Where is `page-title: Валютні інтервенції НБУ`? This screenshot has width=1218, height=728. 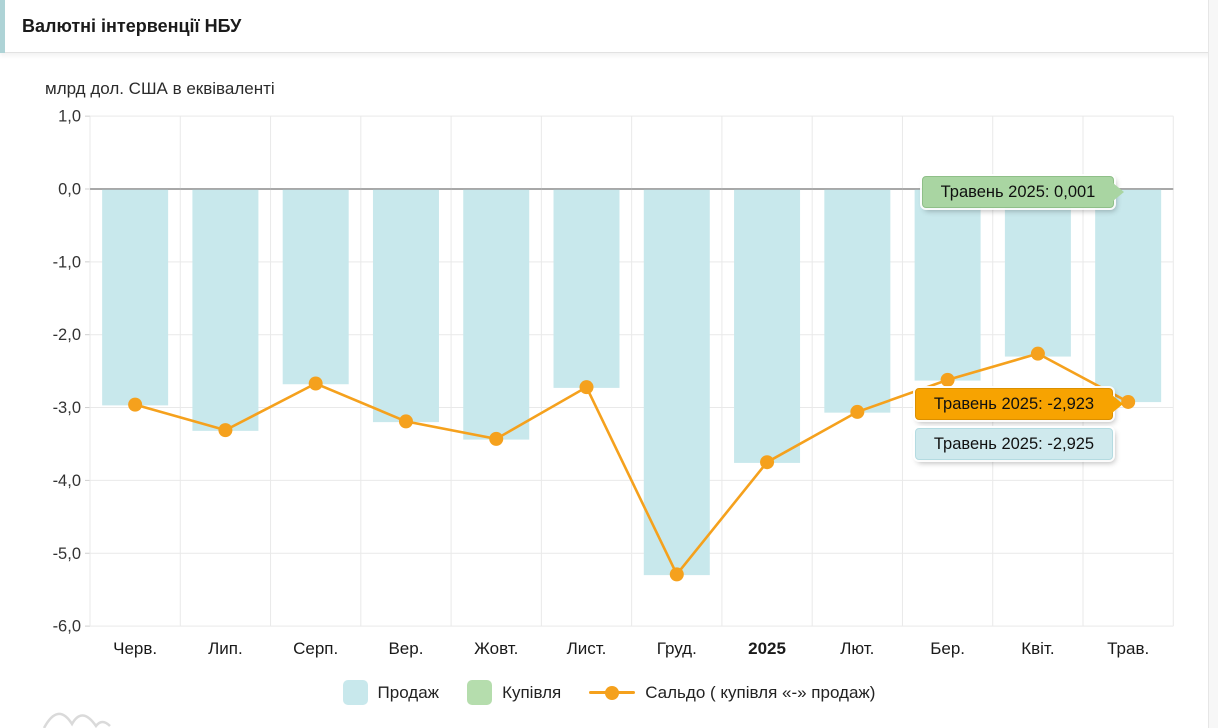 page-title: Валютні інтервенції НБУ is located at coordinates (132, 26).